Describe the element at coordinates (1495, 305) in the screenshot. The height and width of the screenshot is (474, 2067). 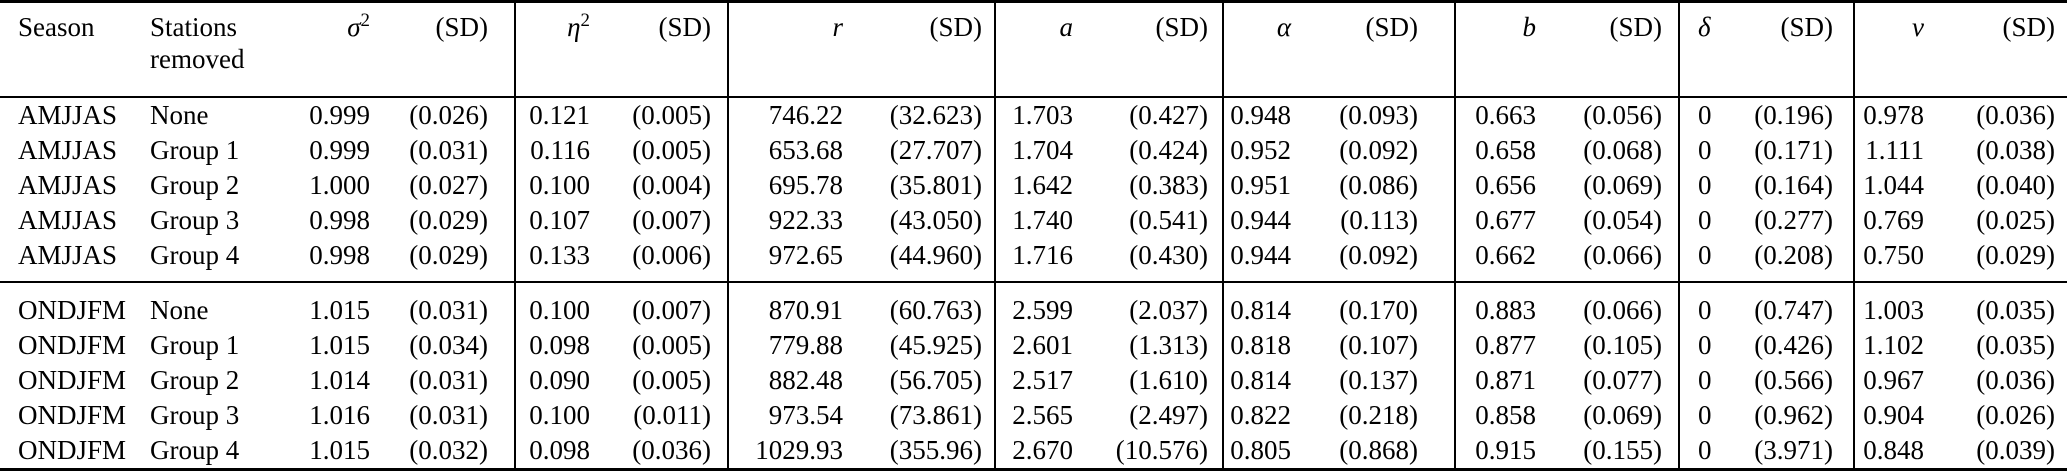
I see `value-cell: 0.883` at that location.